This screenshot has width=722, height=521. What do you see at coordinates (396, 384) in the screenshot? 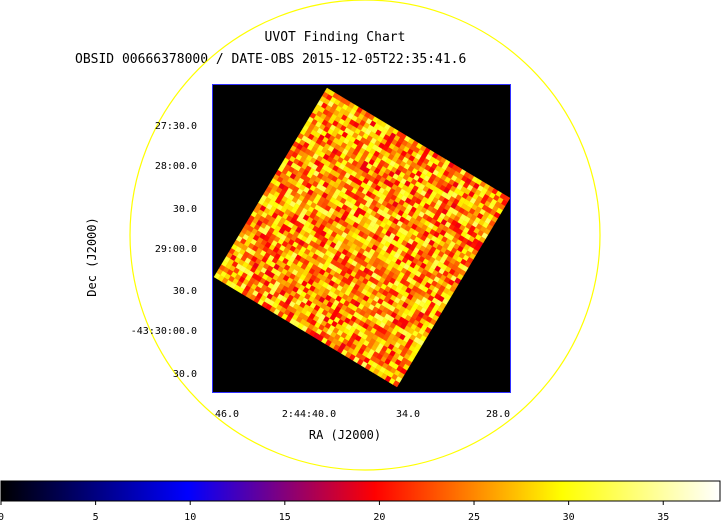
I see `field-pixel` at bounding box center [396, 384].